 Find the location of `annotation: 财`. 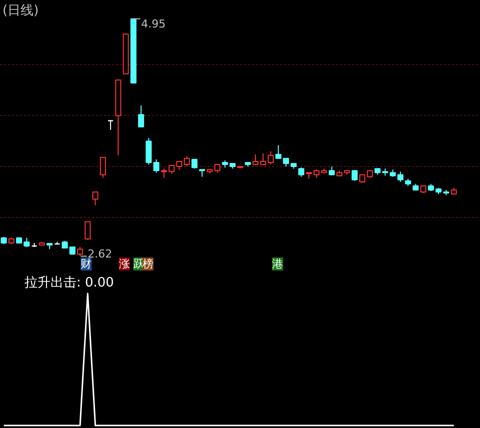

annotation: 财 is located at coordinates (86, 264).